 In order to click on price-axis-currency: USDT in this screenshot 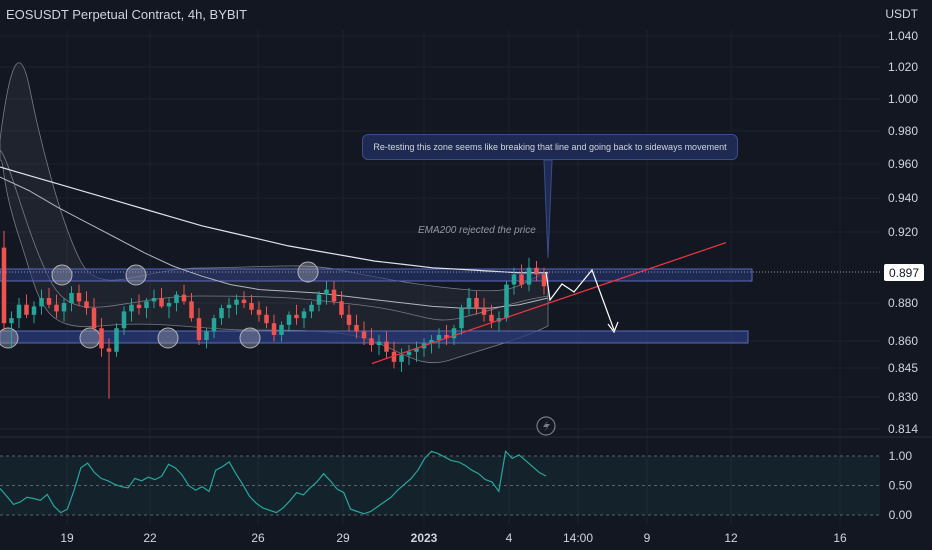, I will do `click(901, 14)`.